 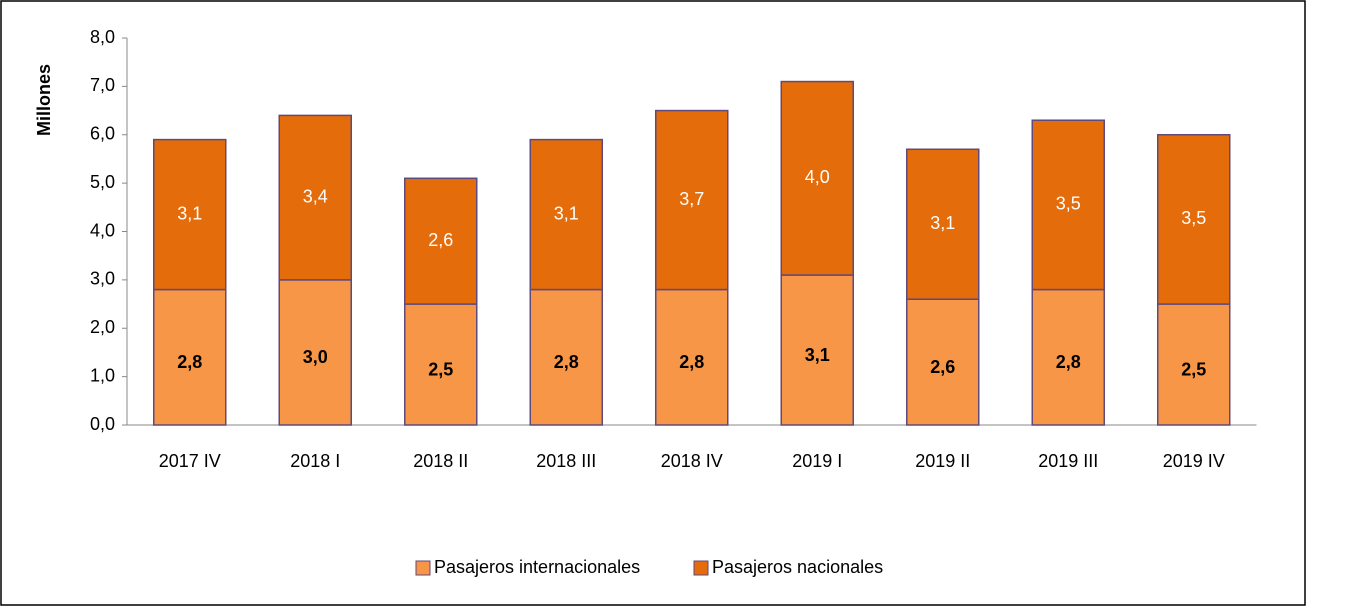 What do you see at coordinates (537, 567) in the screenshot?
I see `legend-label: Pasajeros internacionales` at bounding box center [537, 567].